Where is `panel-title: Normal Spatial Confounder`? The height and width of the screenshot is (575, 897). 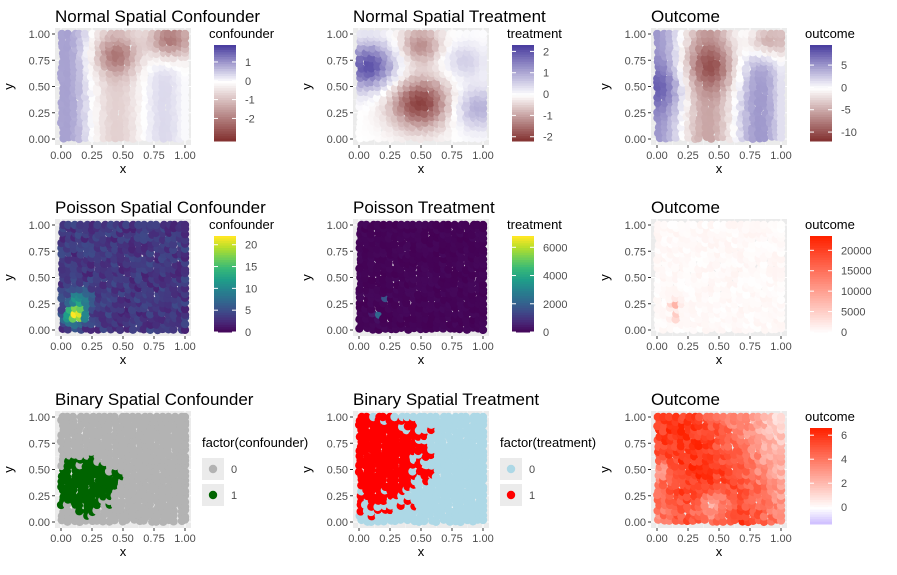
panel-title: Normal Spatial Confounder is located at coordinates (157, 16).